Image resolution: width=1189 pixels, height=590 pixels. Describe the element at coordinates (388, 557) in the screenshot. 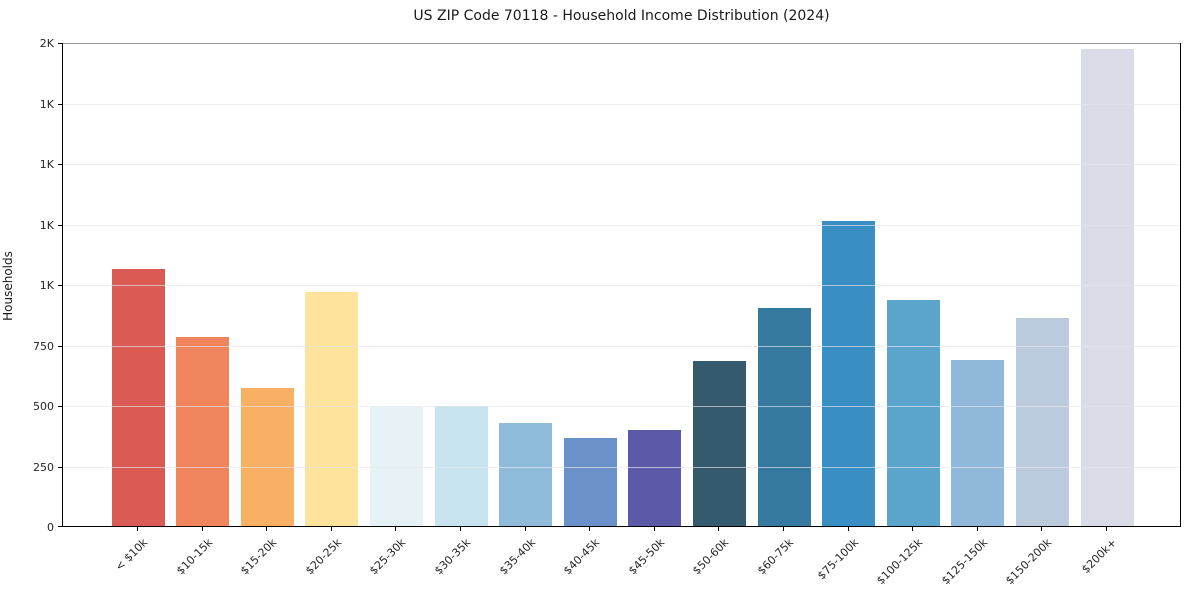

I see `x-tick-label: $25-30k` at that location.